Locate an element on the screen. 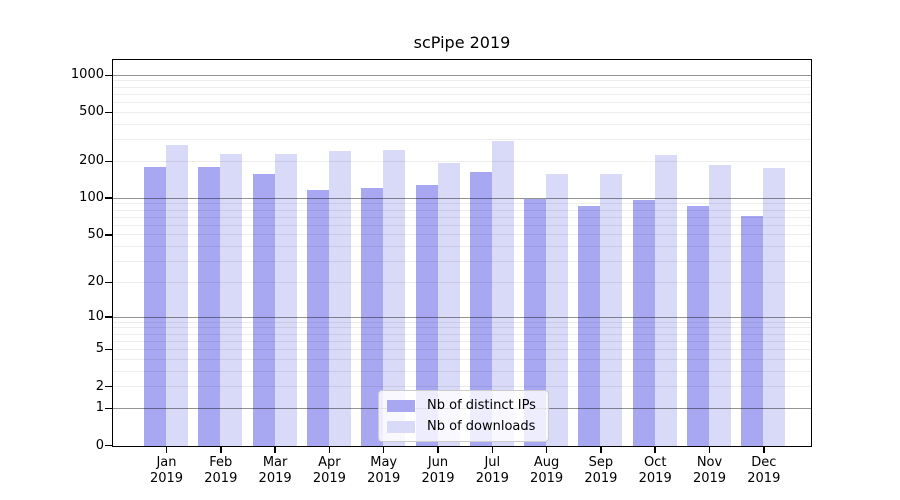 The height and width of the screenshot is (500, 900). legend-swatch-downloads is located at coordinates (401, 426).